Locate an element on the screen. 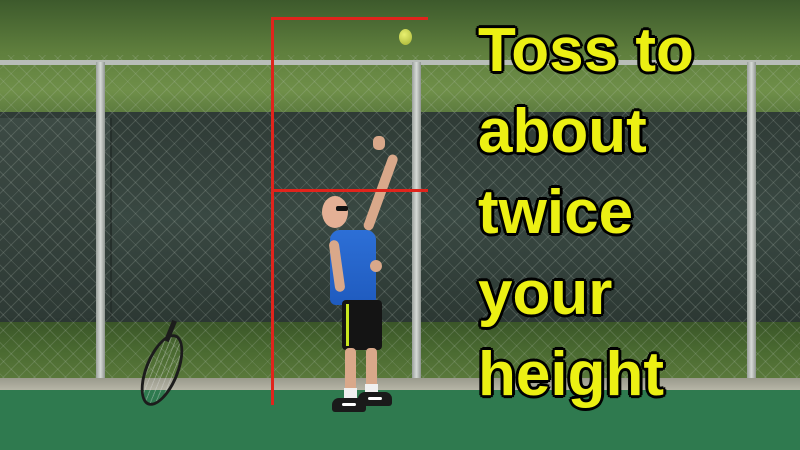 This screenshot has height=450, width=800. caption-line: Toss to is located at coordinates (586, 50).